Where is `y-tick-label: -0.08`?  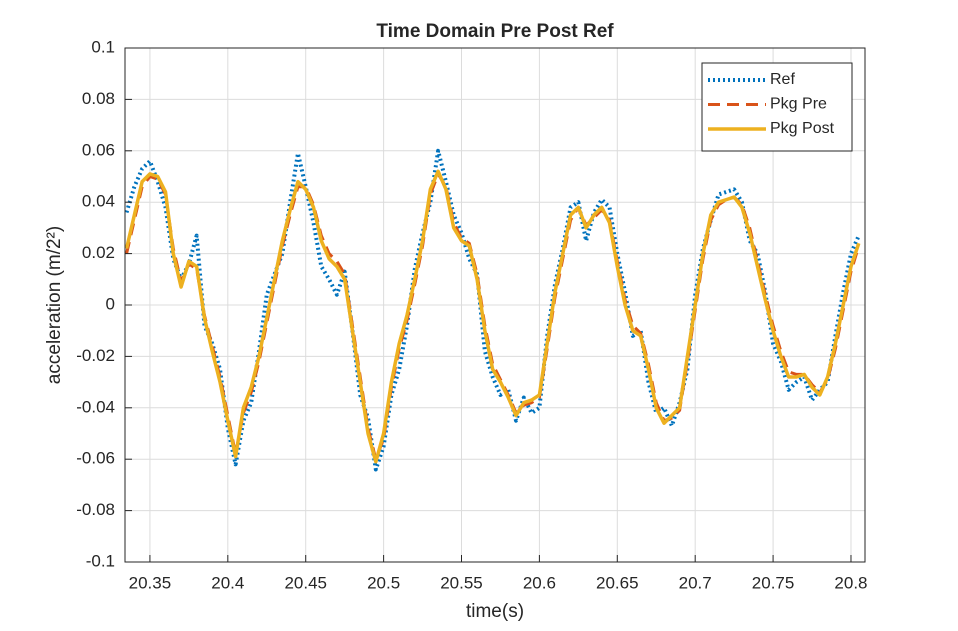
y-tick-label: -0.08 is located at coordinates (95, 509).